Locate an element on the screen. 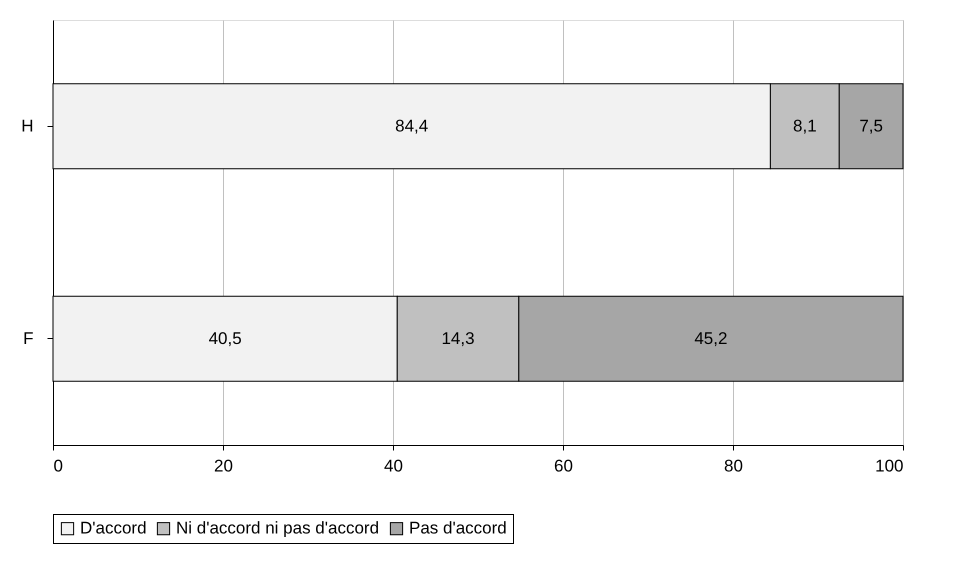 The width and height of the screenshot is (956, 588). legend-label: Ni d'accord ni pas d'accord is located at coordinates (278, 528).